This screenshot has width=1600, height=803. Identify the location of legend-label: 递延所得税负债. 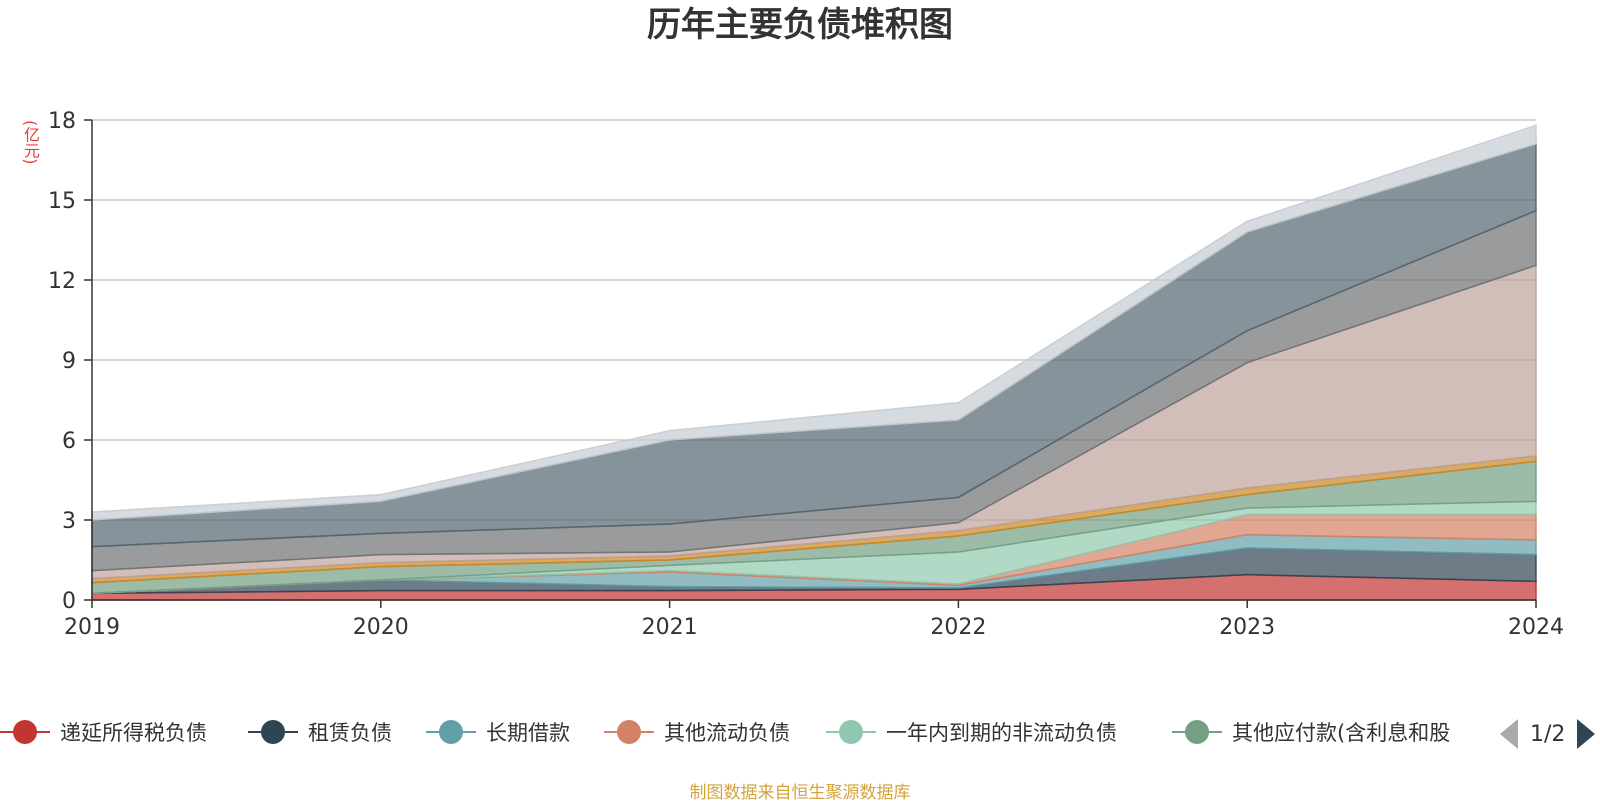
(133, 733).